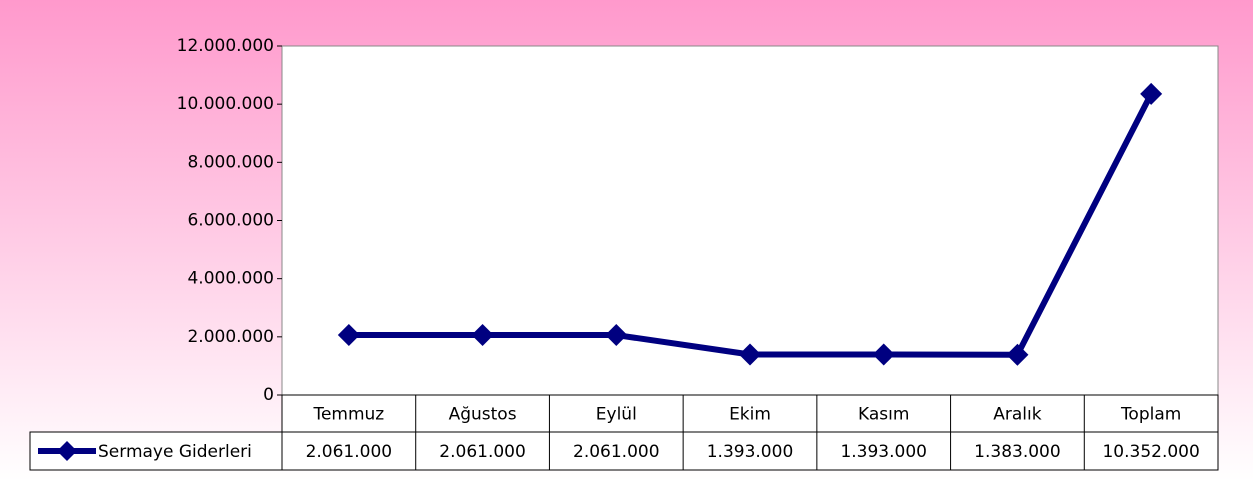 The image size is (1253, 481). What do you see at coordinates (750, 415) in the screenshot?
I see `x-tick-label: Ekim` at bounding box center [750, 415].